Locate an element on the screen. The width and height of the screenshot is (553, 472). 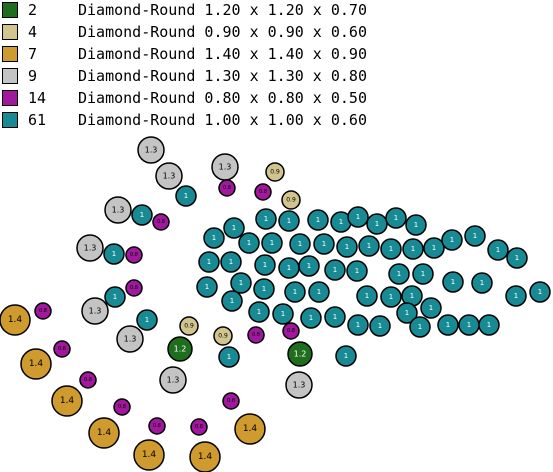
legend-count: 2 is located at coordinates (33, 10).